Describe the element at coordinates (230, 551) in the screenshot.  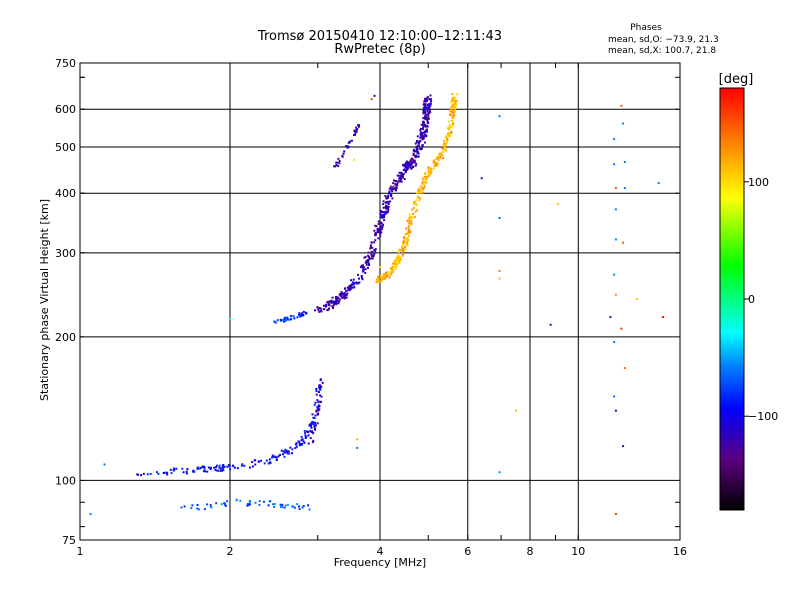
I see `x-tick-label: 2` at that location.